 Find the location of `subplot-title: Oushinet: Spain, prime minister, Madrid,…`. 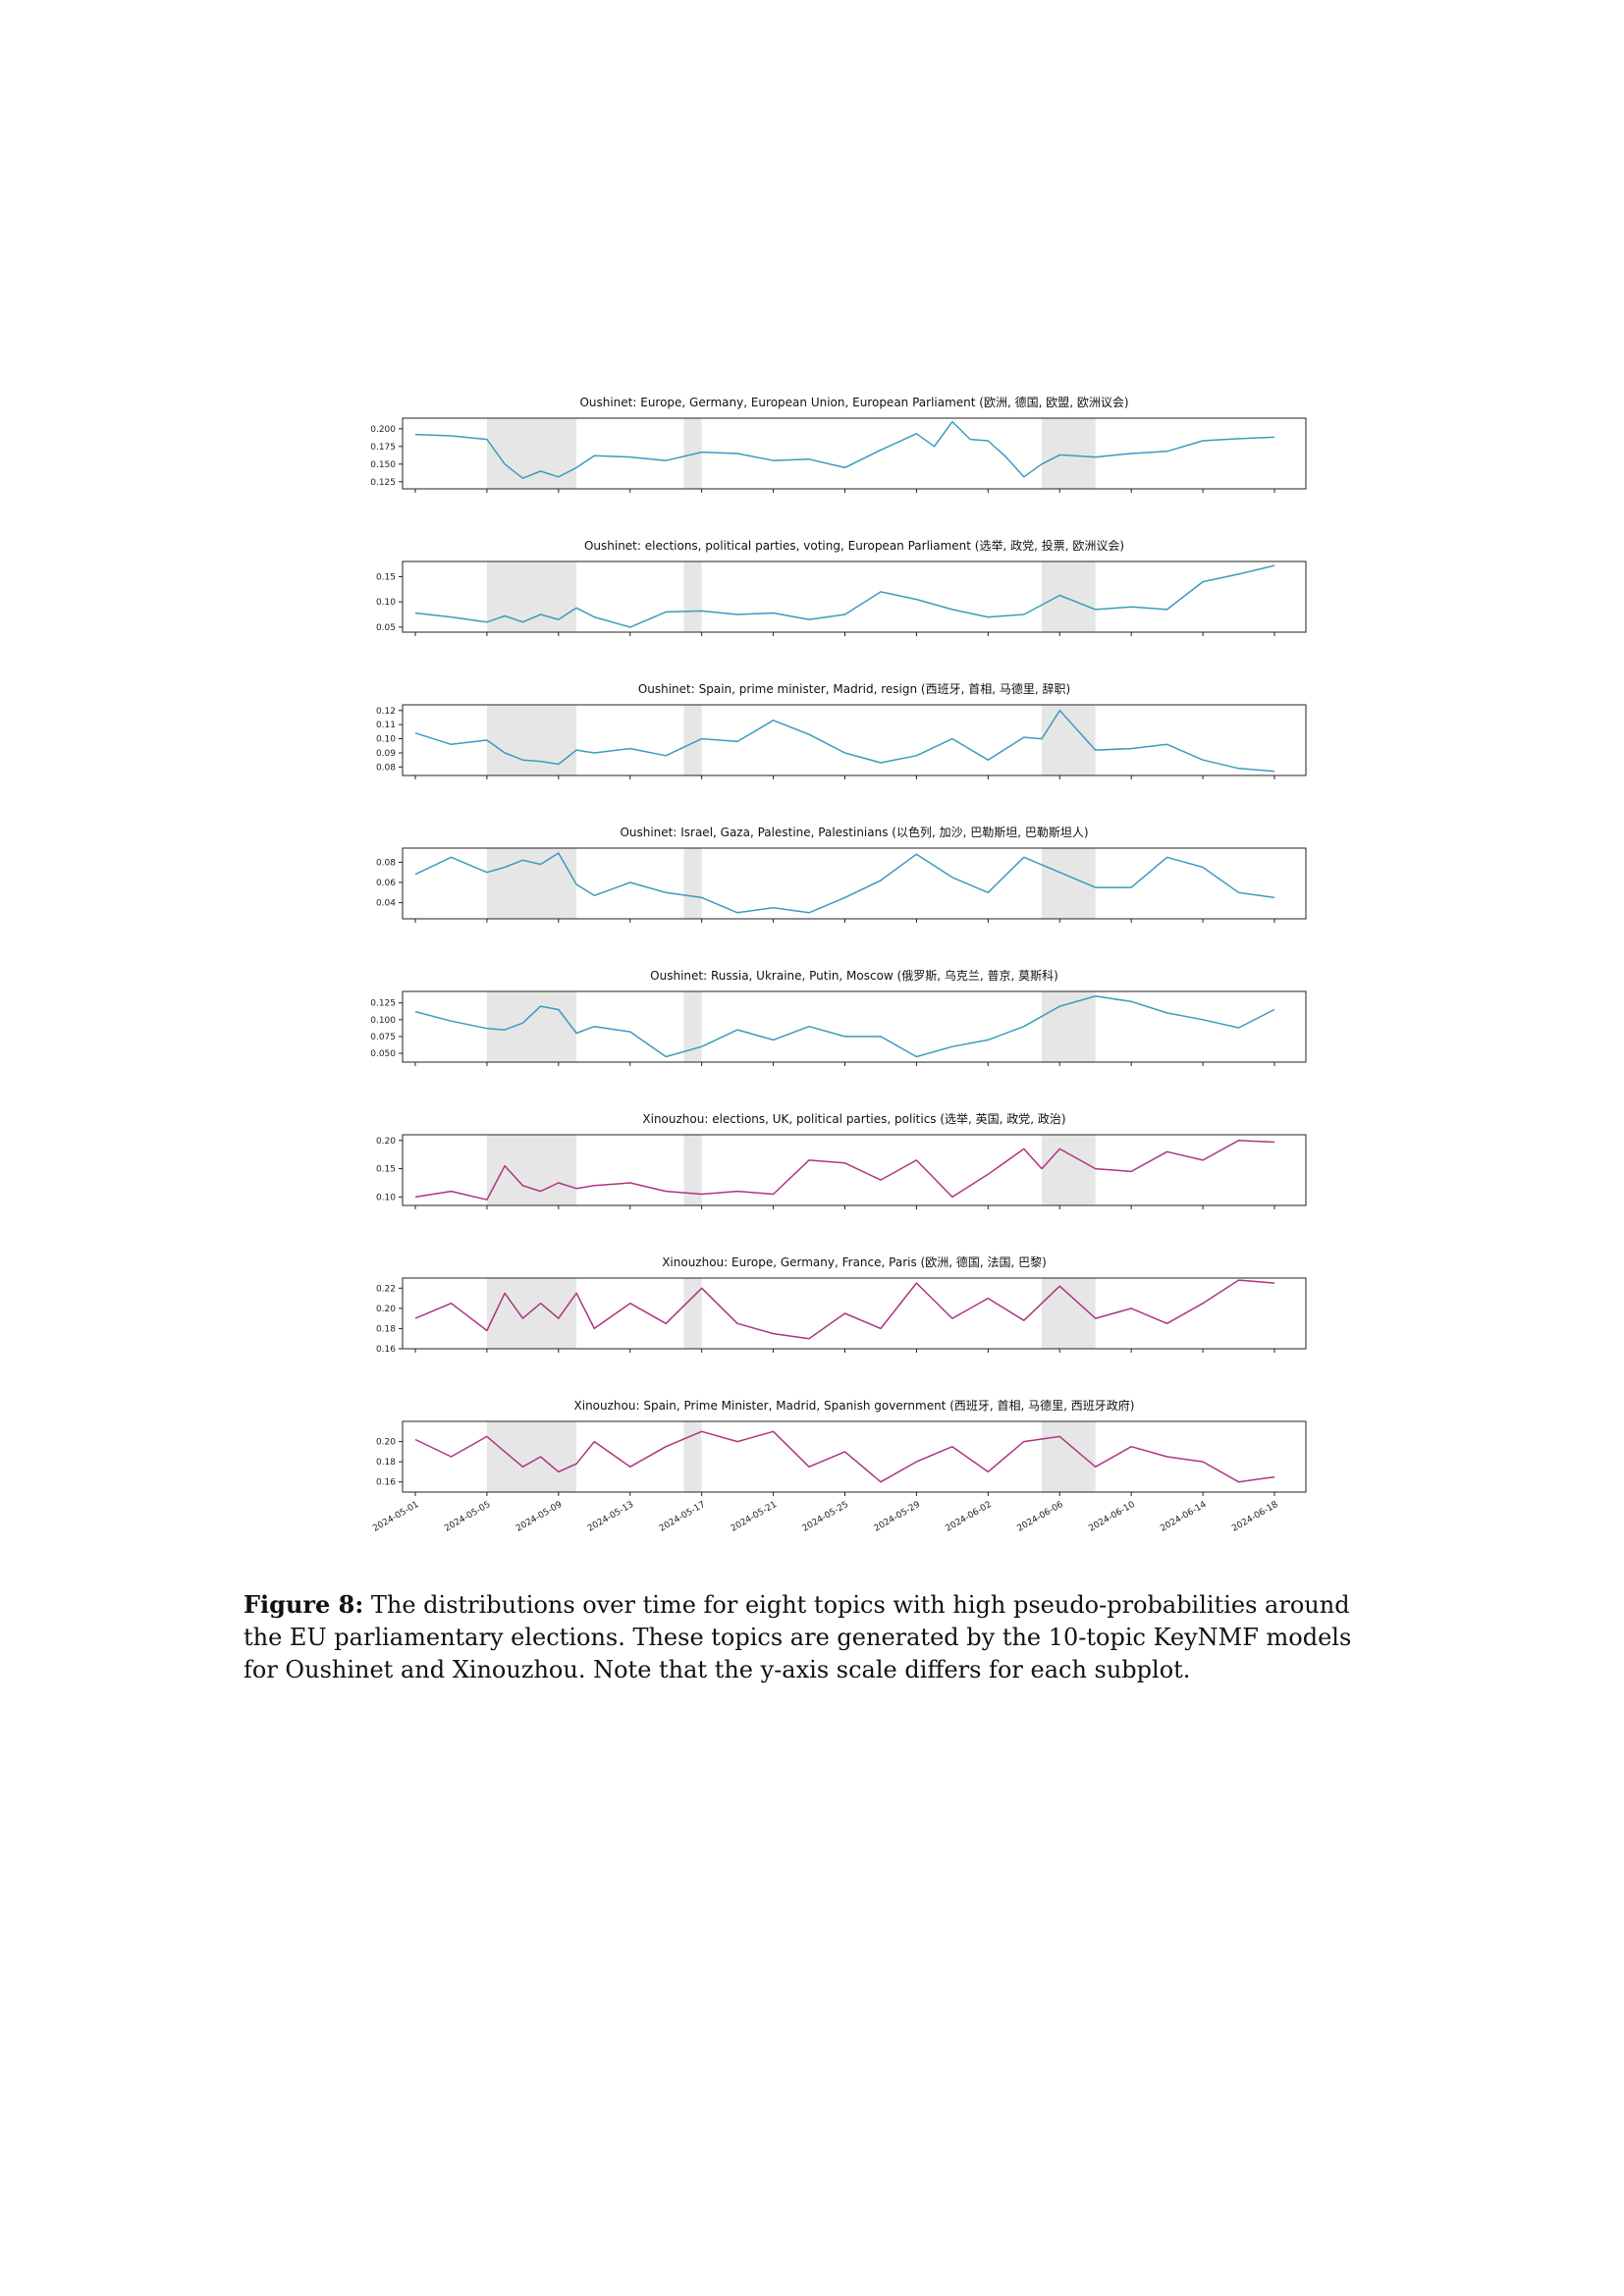

subplot-title: Oushinet: Spain, prime minister, Madrid,… is located at coordinates (854, 688).